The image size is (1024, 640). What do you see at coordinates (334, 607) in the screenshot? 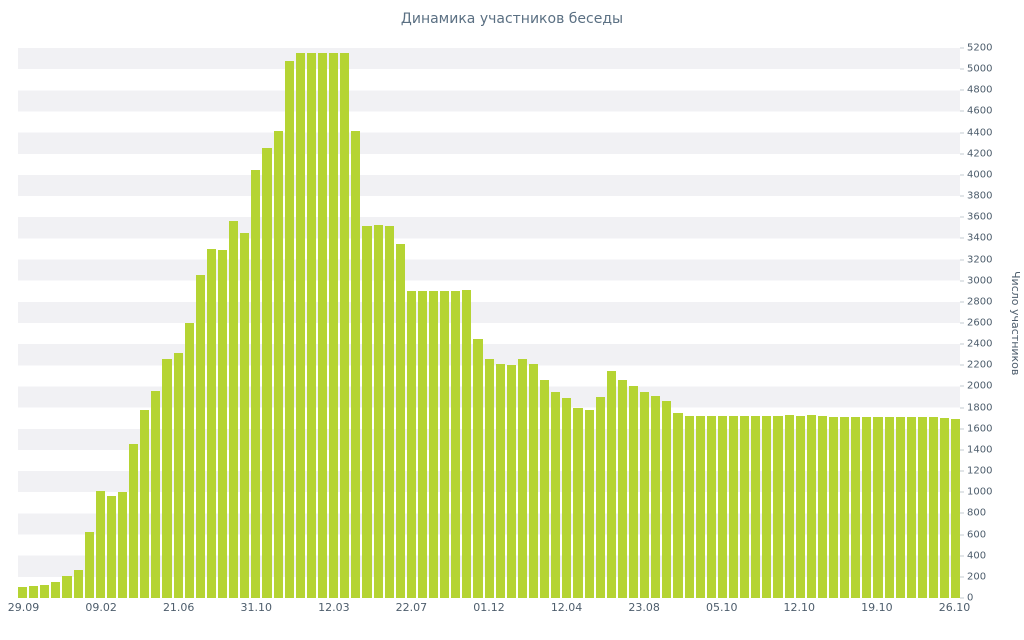
I see `x-tick-label: 12.03` at bounding box center [334, 607].